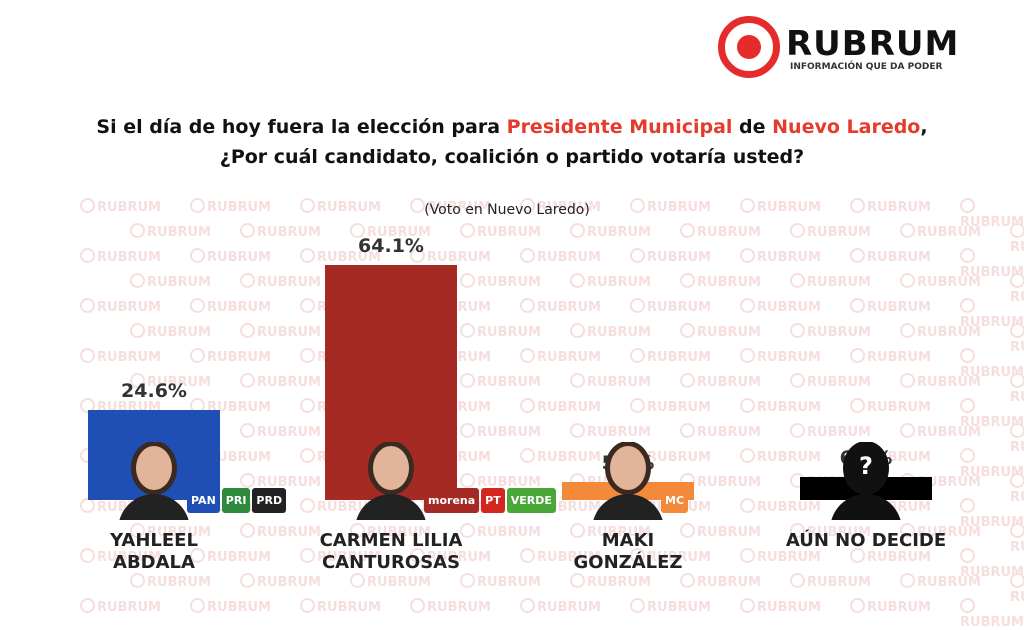  What do you see at coordinates (873, 44) in the screenshot?
I see `brand-name: RUBRUM` at bounding box center [873, 44].